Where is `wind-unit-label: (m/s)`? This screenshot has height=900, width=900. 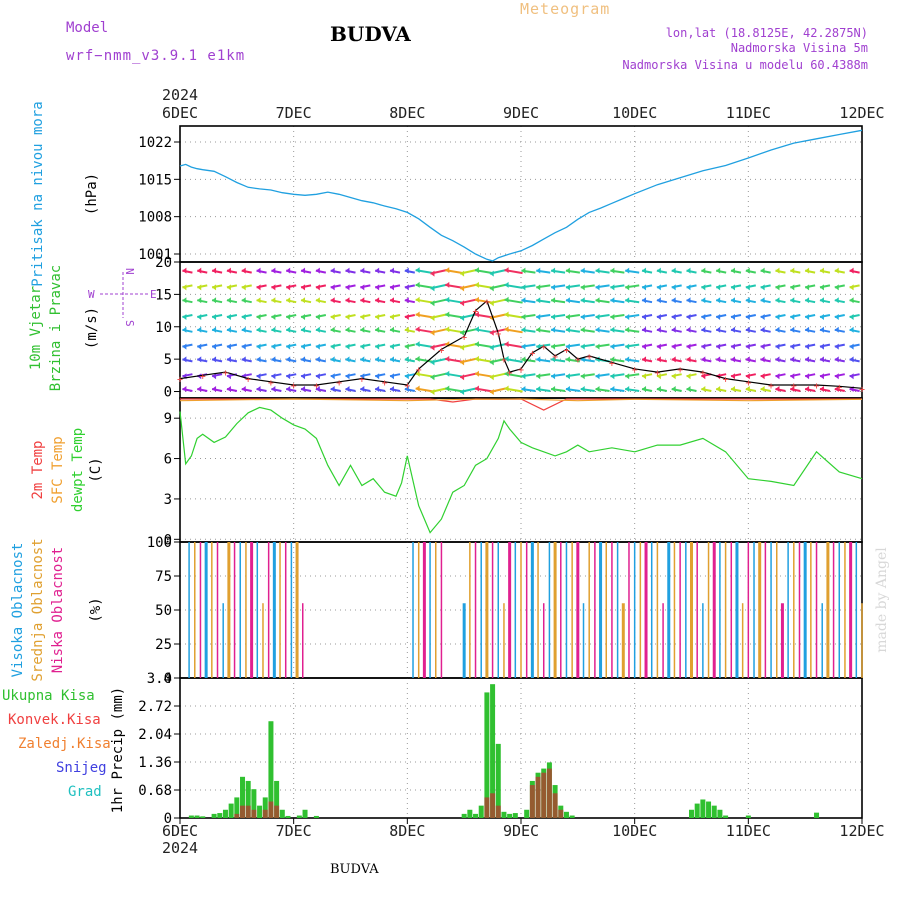 wind-unit-label: (m/s) is located at coordinates (92, 328).